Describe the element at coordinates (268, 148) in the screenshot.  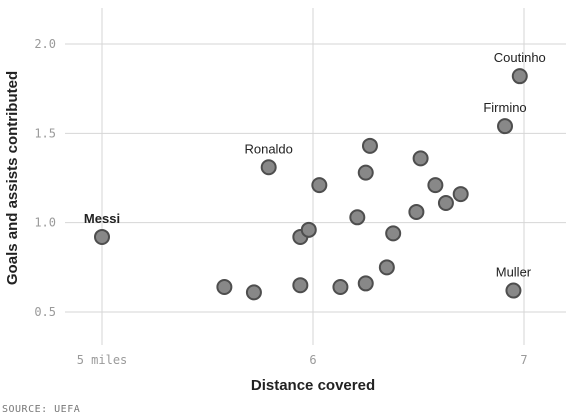
I see `point-label: Ronaldo` at that location.